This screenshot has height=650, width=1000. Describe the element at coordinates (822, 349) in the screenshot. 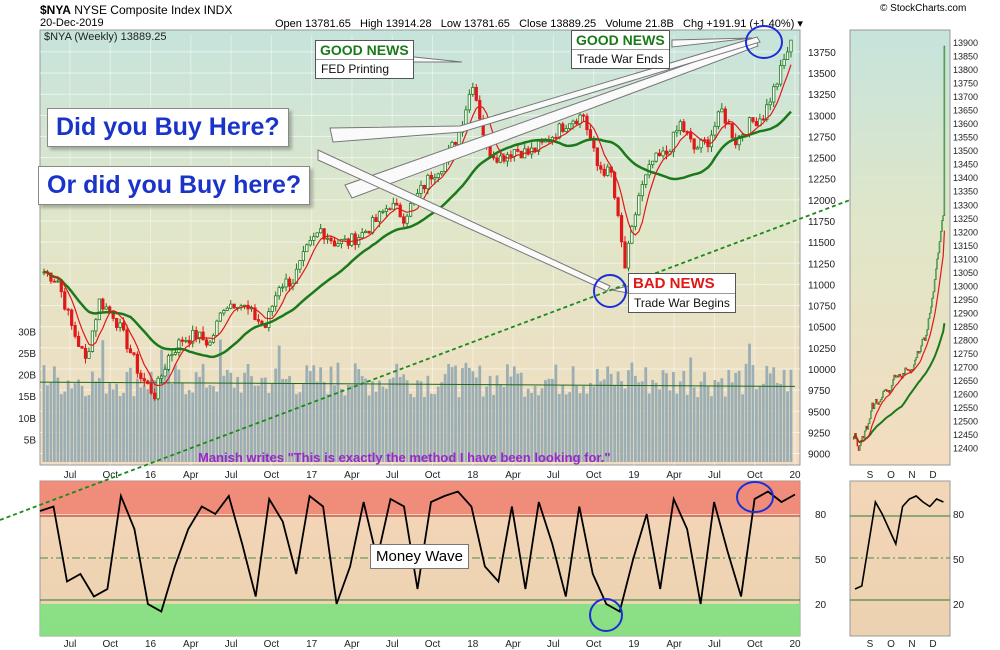

I see `y-tick-label: 10250` at that location.